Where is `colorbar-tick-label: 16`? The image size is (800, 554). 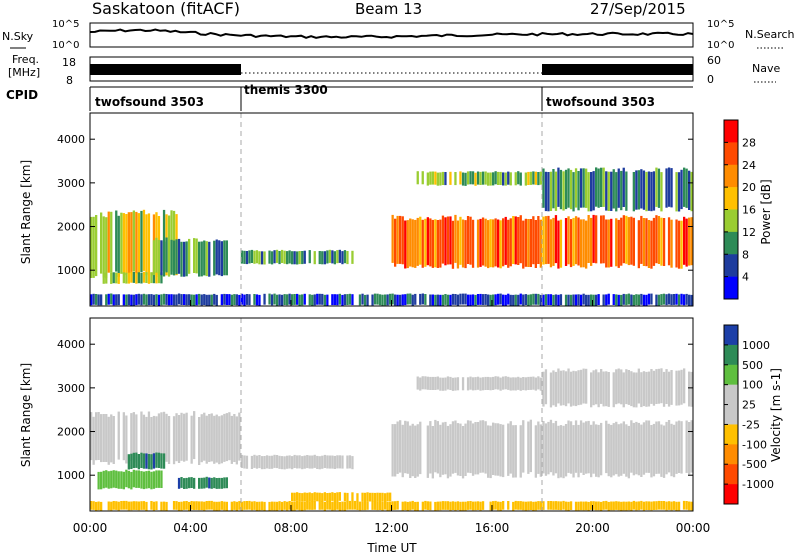 colorbar-tick-label: 16 is located at coordinates (749, 210).